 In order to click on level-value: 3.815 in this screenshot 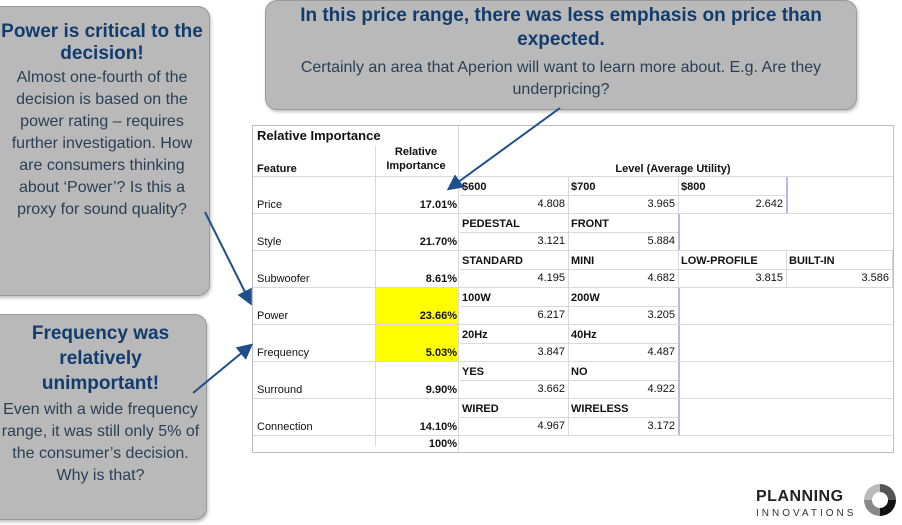, I will do `click(769, 278)`.